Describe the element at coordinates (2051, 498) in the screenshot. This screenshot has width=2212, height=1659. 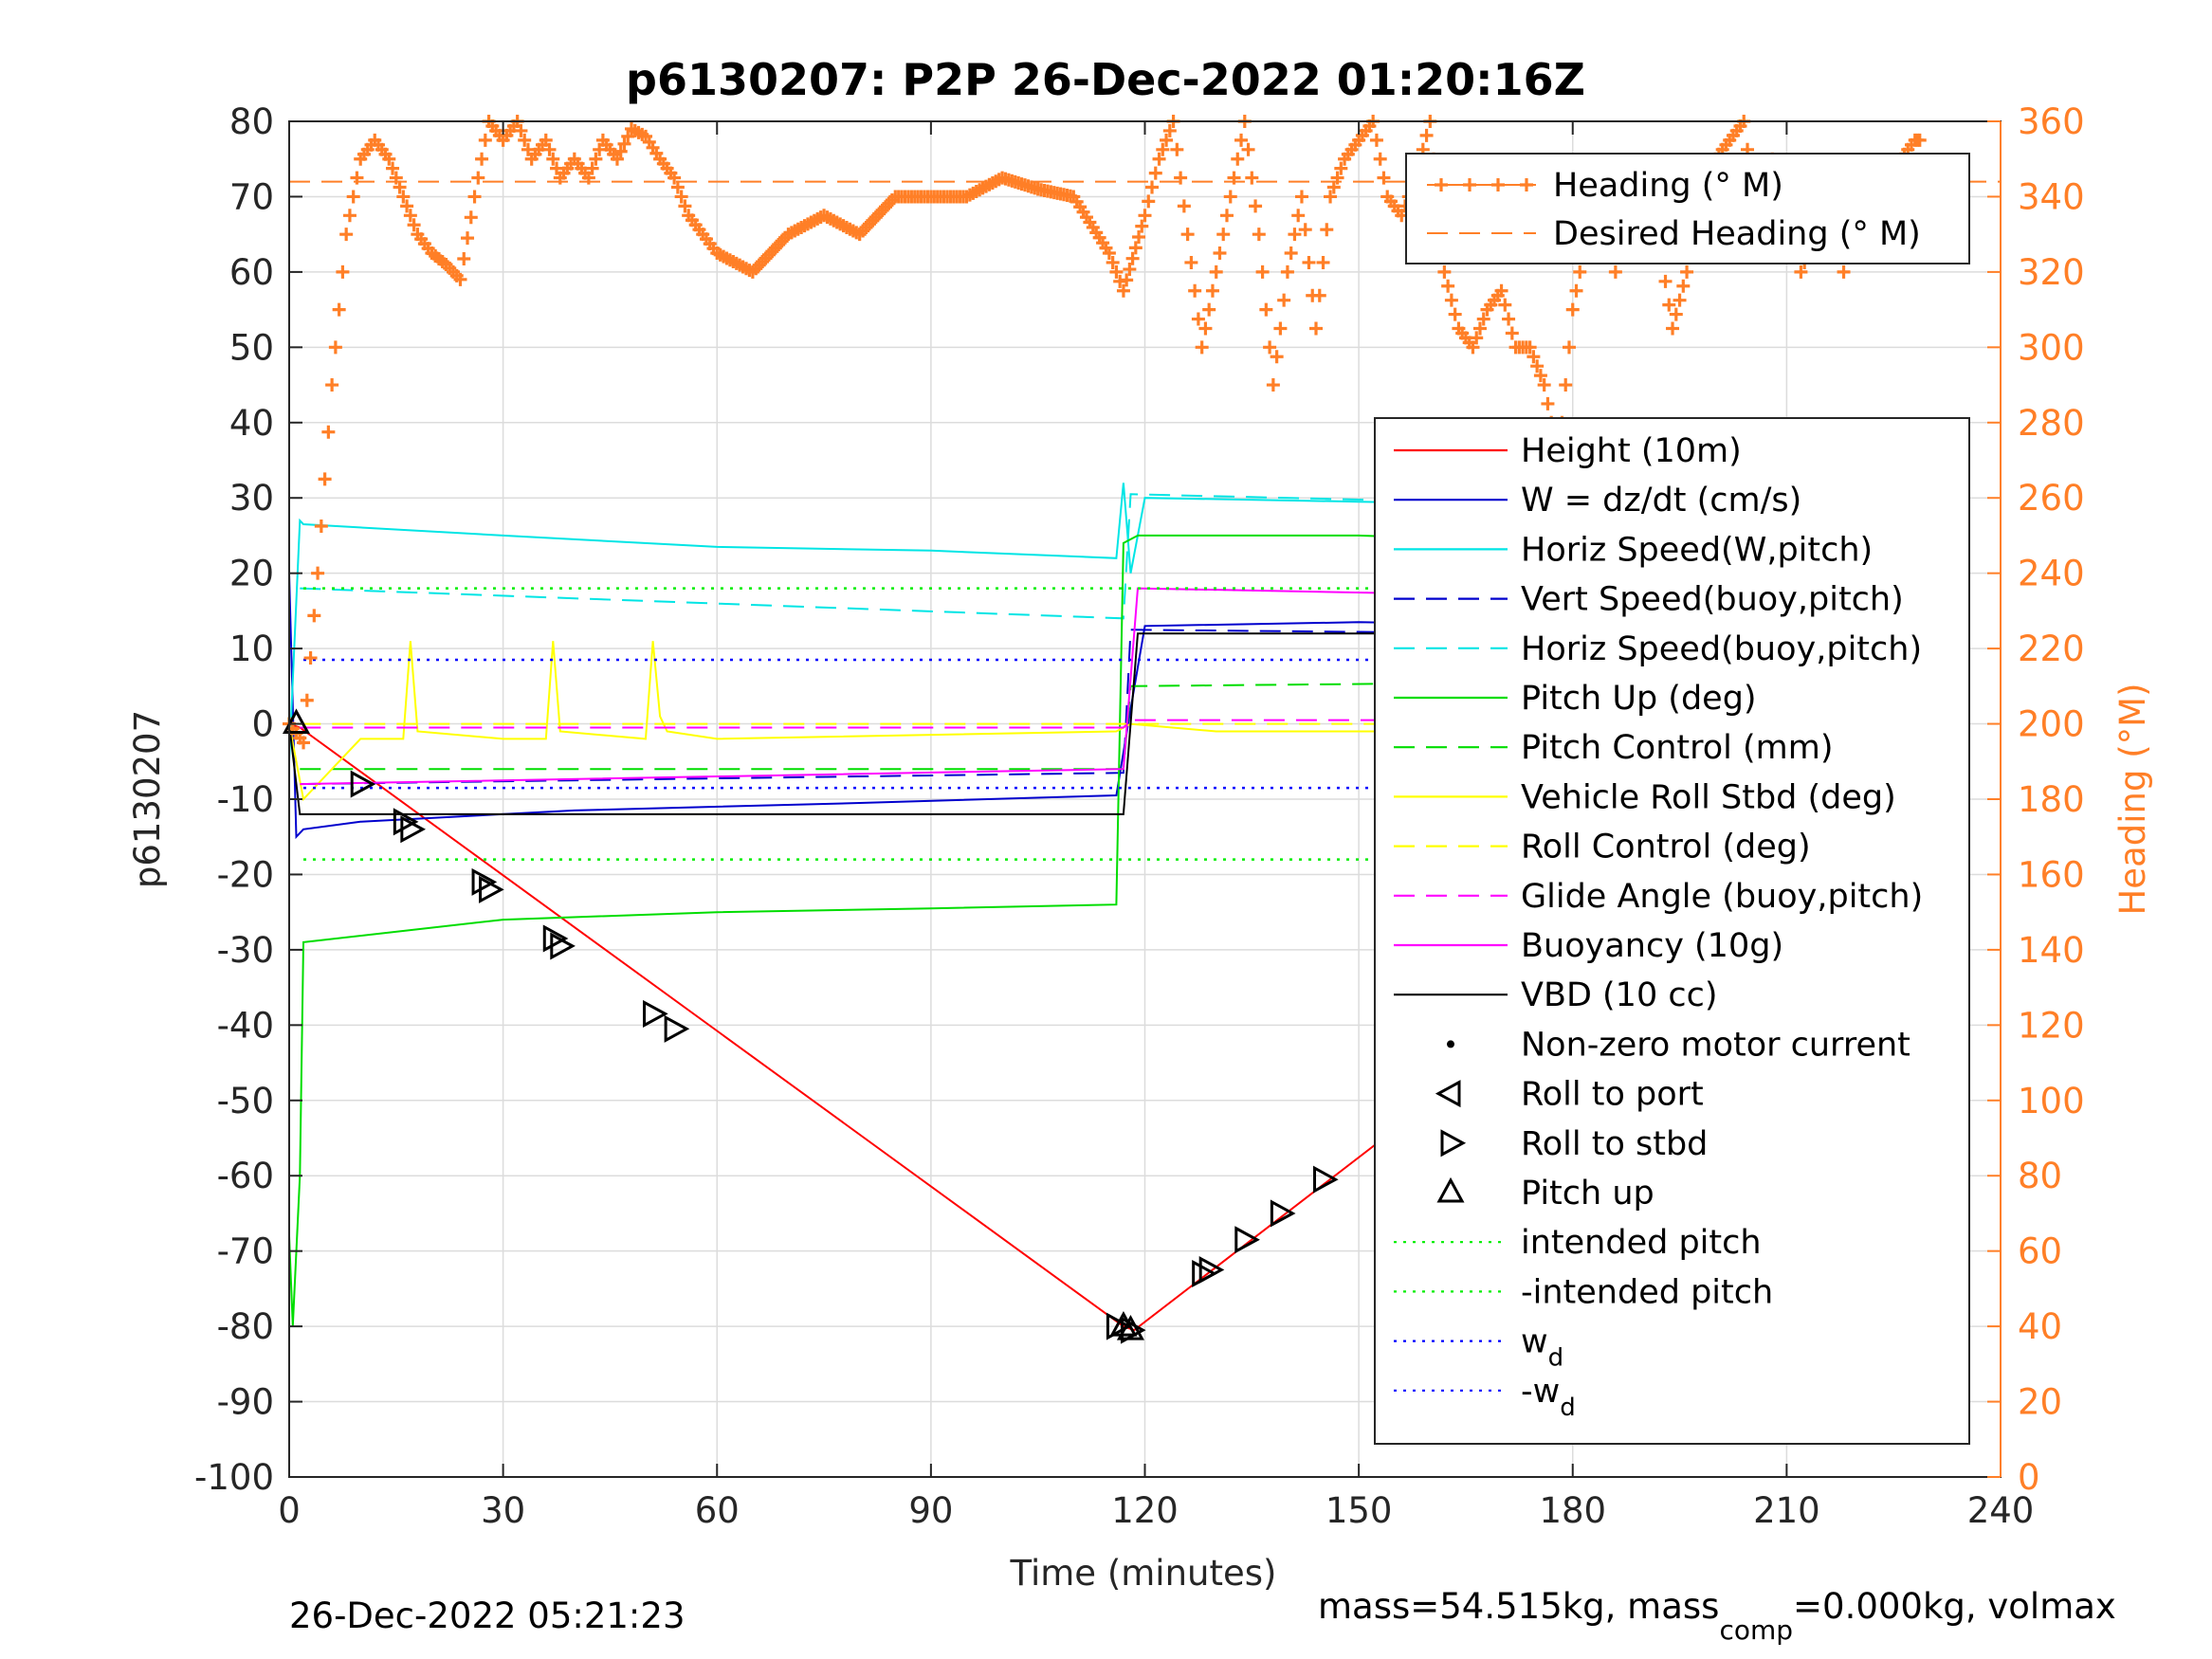
I see `y2-tick-label: 260` at that location.